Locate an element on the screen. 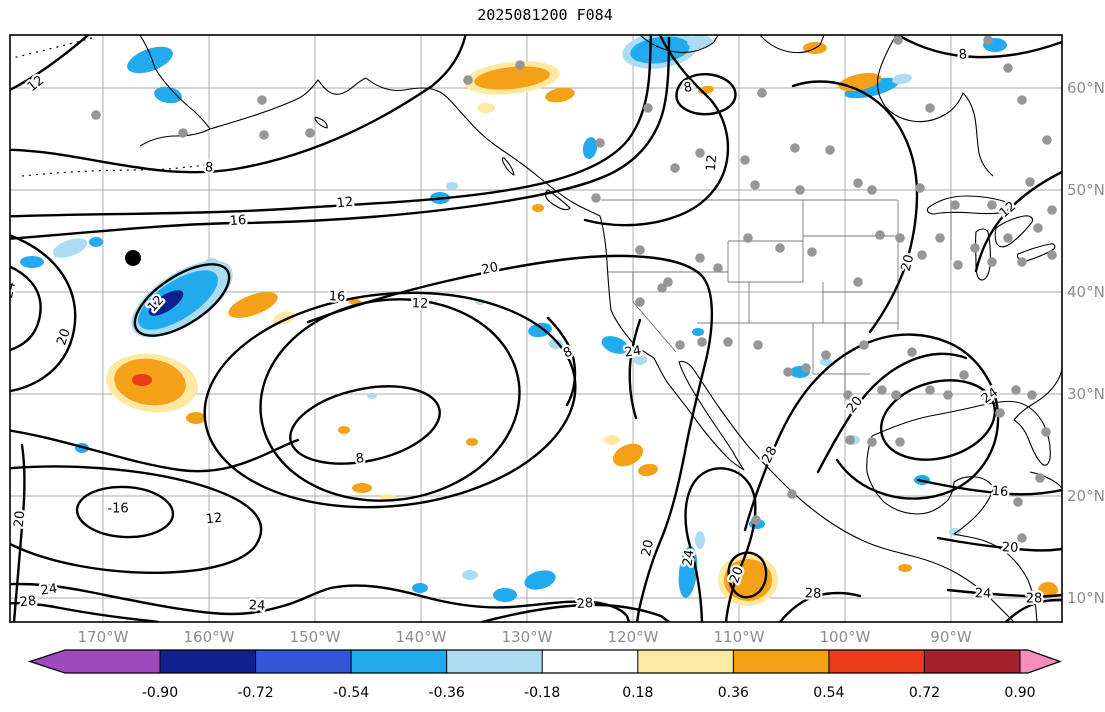 This screenshot has height=712, width=1105. colorbar-tick-label: 0.54 is located at coordinates (828, 693).